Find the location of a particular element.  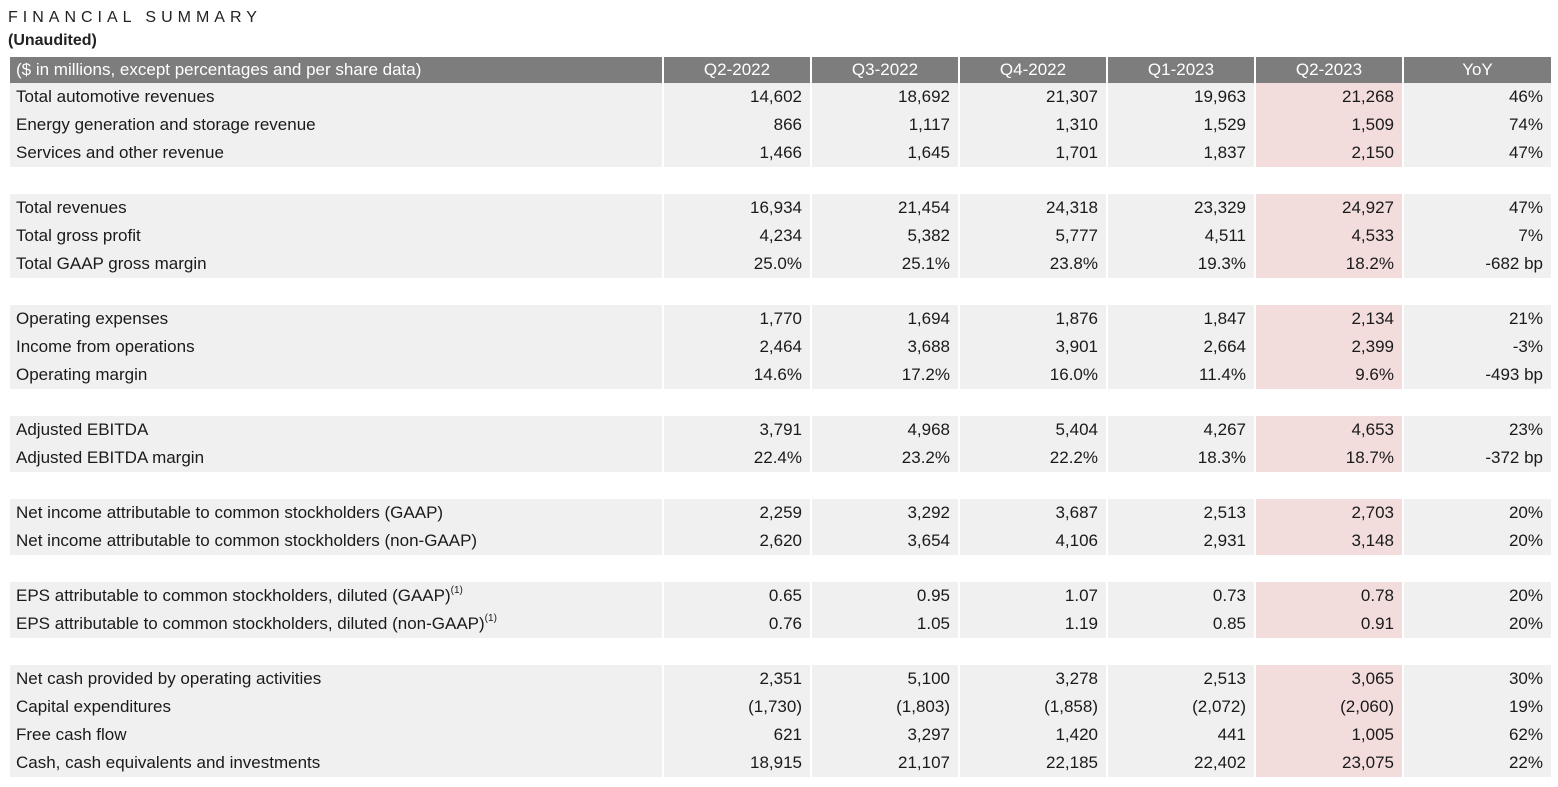

current-quarter-cell: 18.7% is located at coordinates (1329, 458).